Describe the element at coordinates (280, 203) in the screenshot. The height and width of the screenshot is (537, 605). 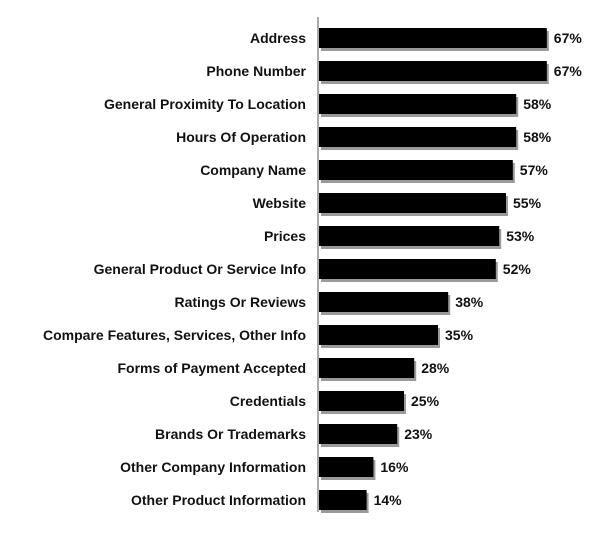
I see `category-label: Website` at that location.